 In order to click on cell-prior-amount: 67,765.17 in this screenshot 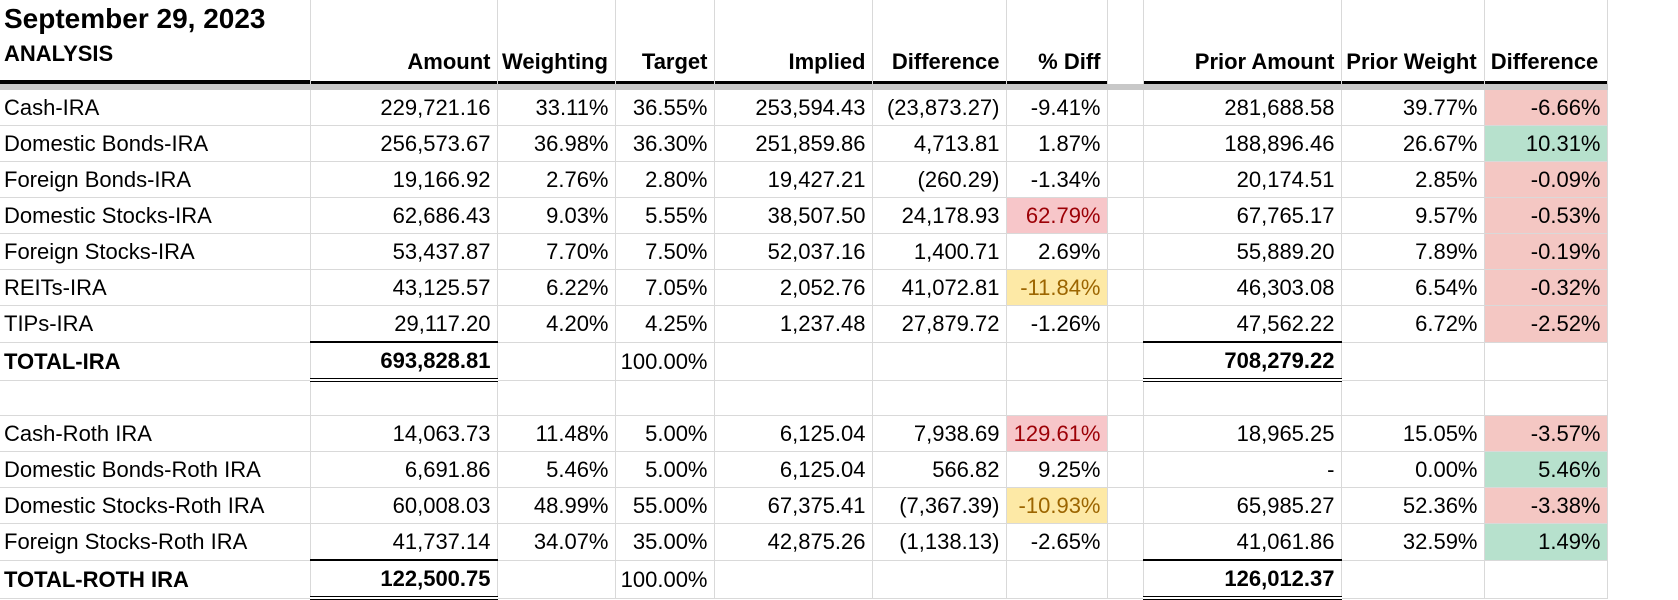, I will do `click(1242, 215)`.